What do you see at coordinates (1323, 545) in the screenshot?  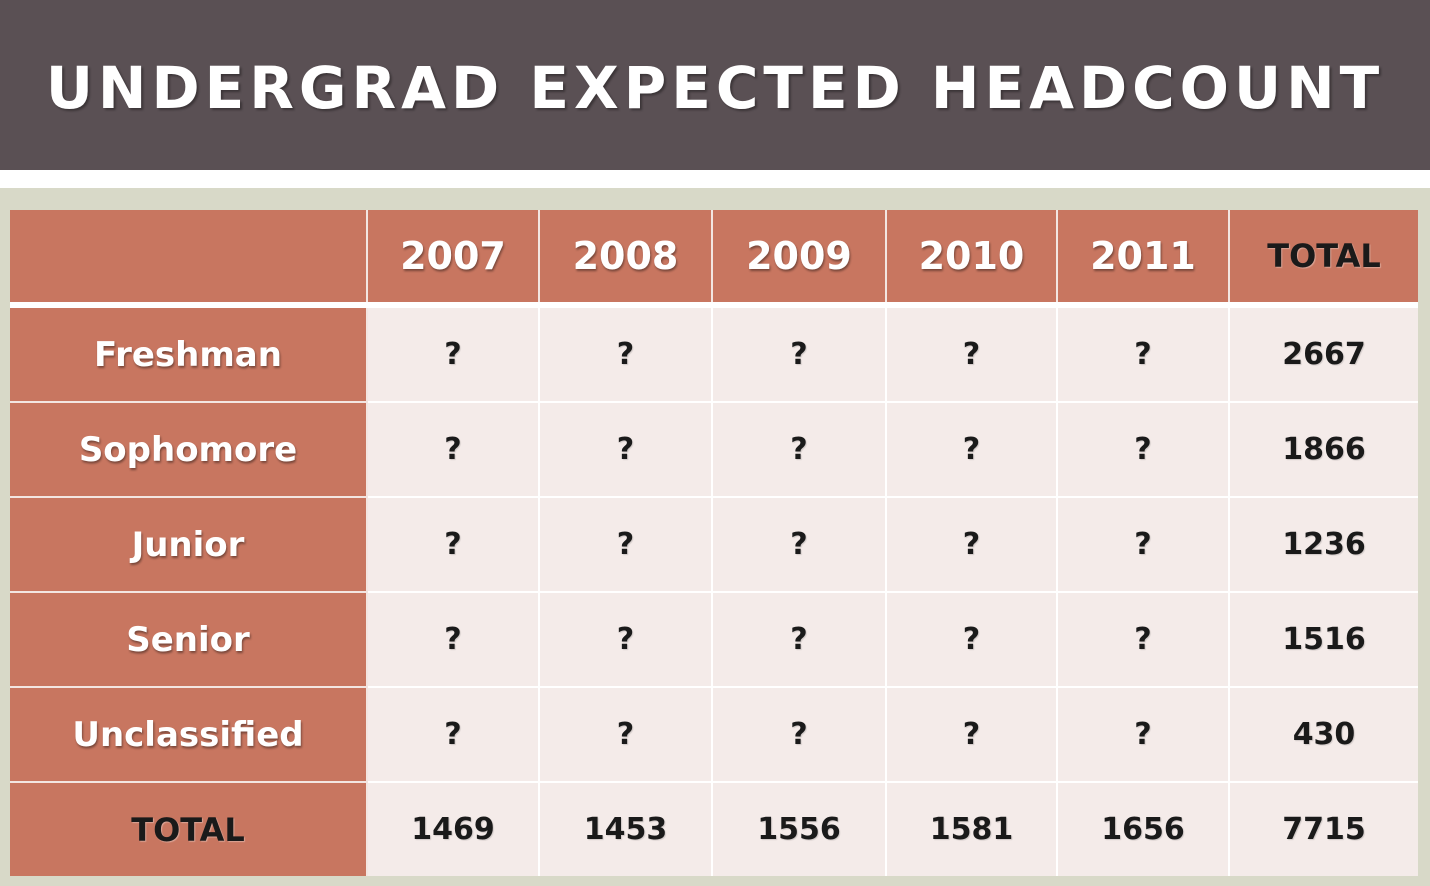 I see `row-total-cell: 1236` at bounding box center [1323, 545].